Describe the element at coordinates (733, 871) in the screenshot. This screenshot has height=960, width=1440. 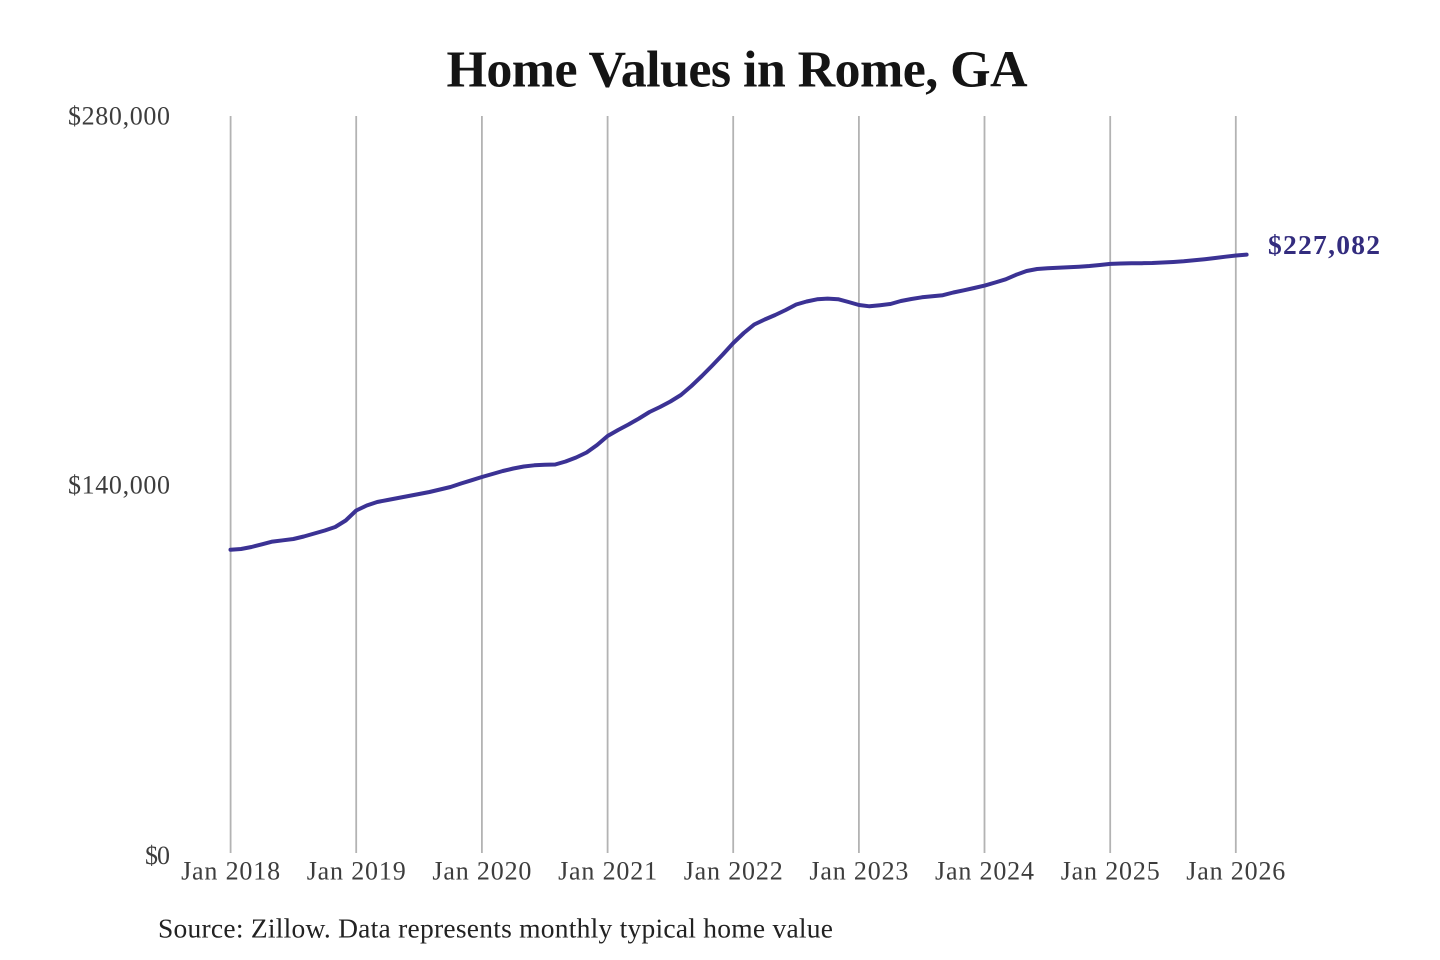
I see `svg-text: Jan 2022` at that location.